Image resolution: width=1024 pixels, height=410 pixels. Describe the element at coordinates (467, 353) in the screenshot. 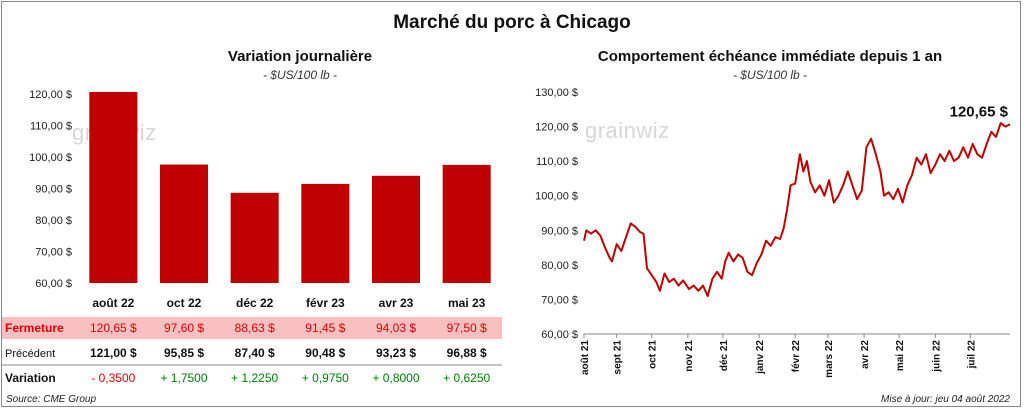

I see `table-cell: 96,88 $` at that location.